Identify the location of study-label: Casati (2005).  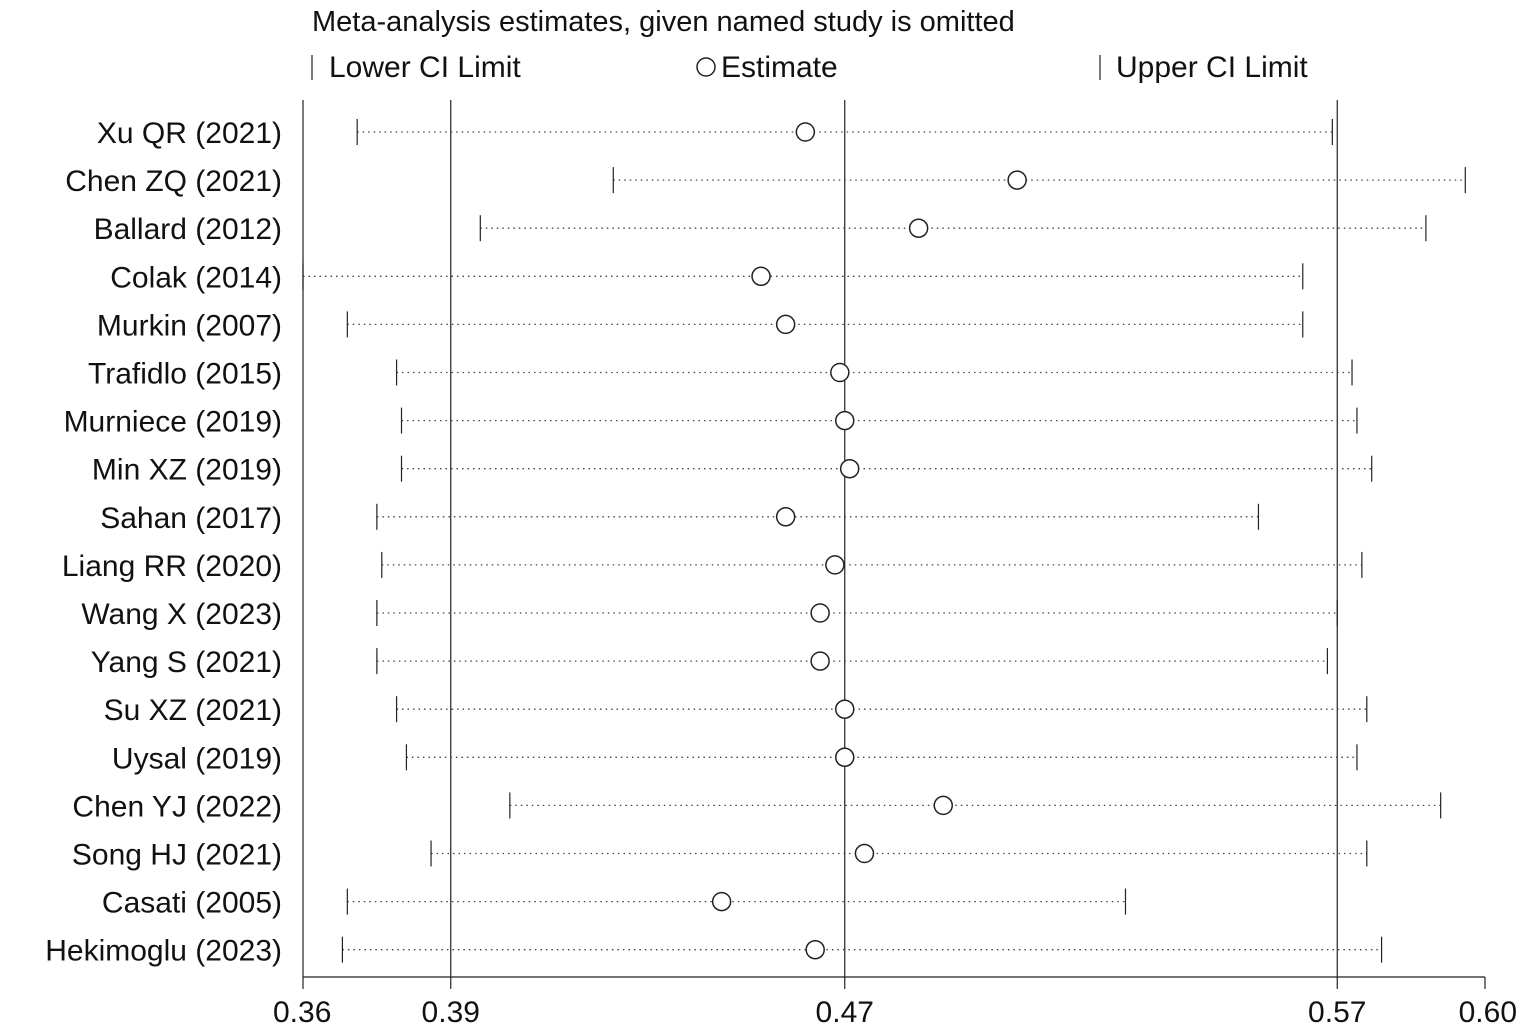
(192, 903).